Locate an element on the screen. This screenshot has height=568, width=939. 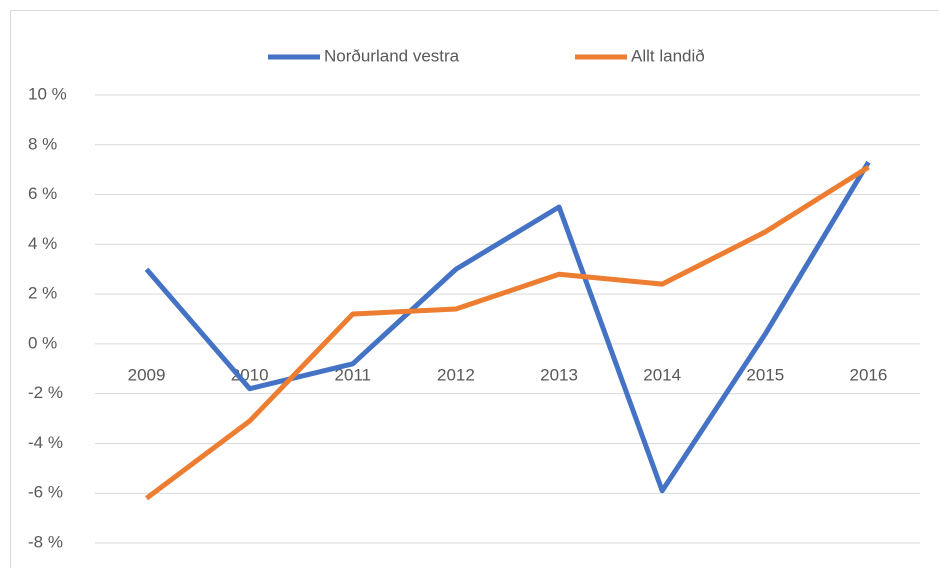
x-tick-label: 2013 is located at coordinates (559, 374).